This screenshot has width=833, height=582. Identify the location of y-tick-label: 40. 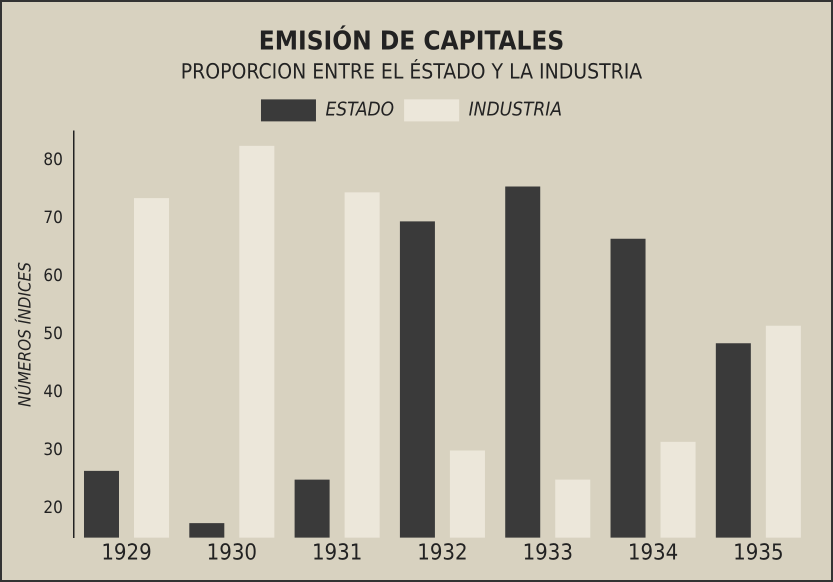
(53, 392).